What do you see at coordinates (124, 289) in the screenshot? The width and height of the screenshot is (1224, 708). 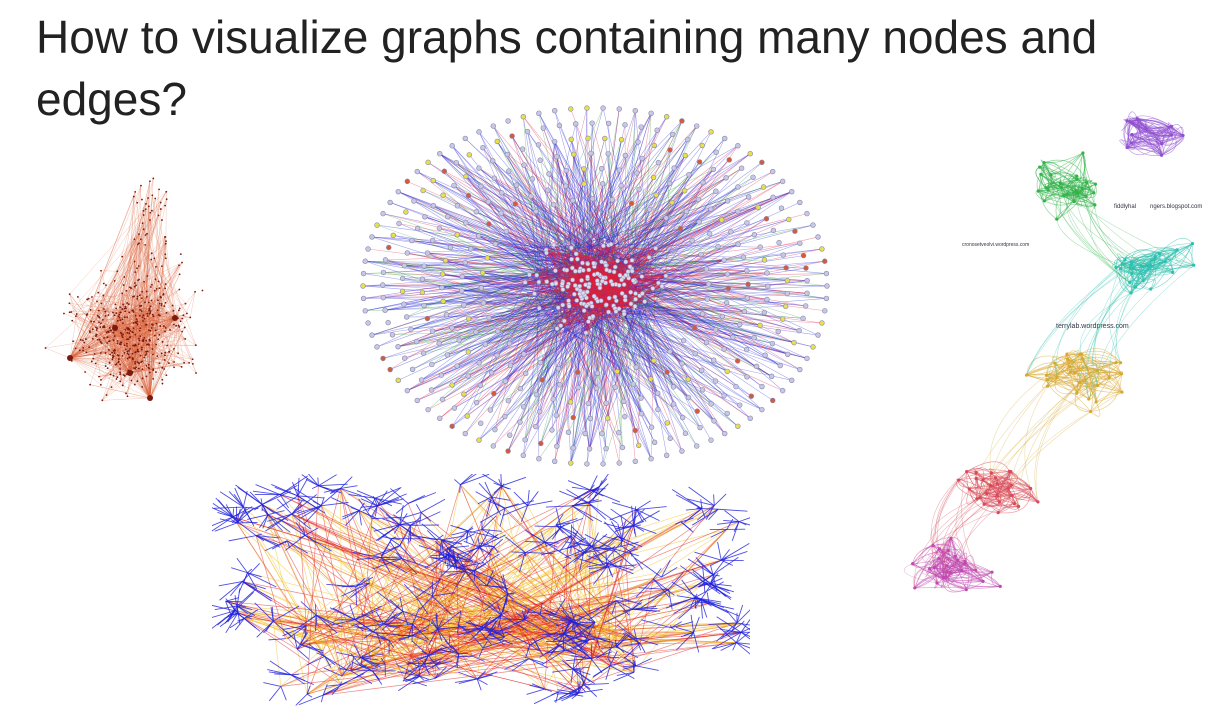 I see `orange-hub-network-image` at bounding box center [124, 289].